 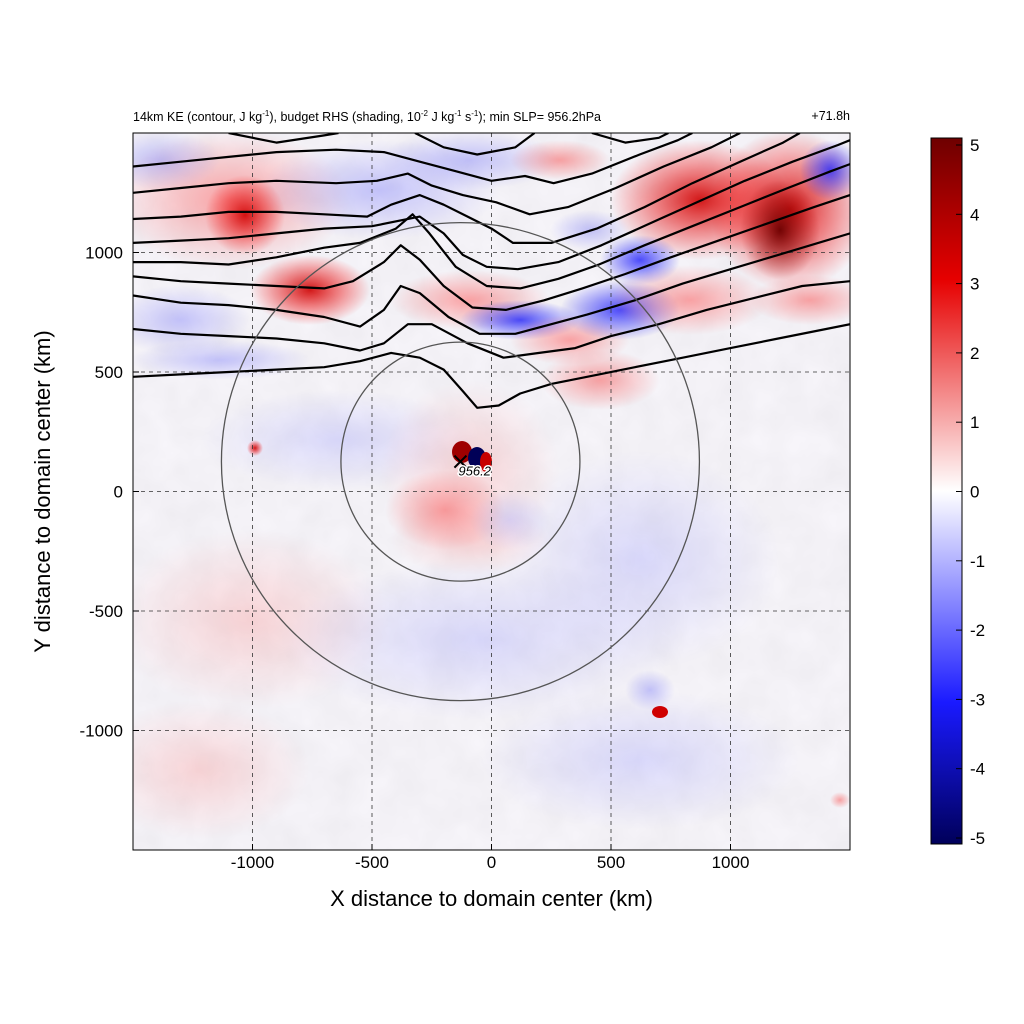 I want to click on colorbar-tick-label: -4, so click(x=977, y=769).